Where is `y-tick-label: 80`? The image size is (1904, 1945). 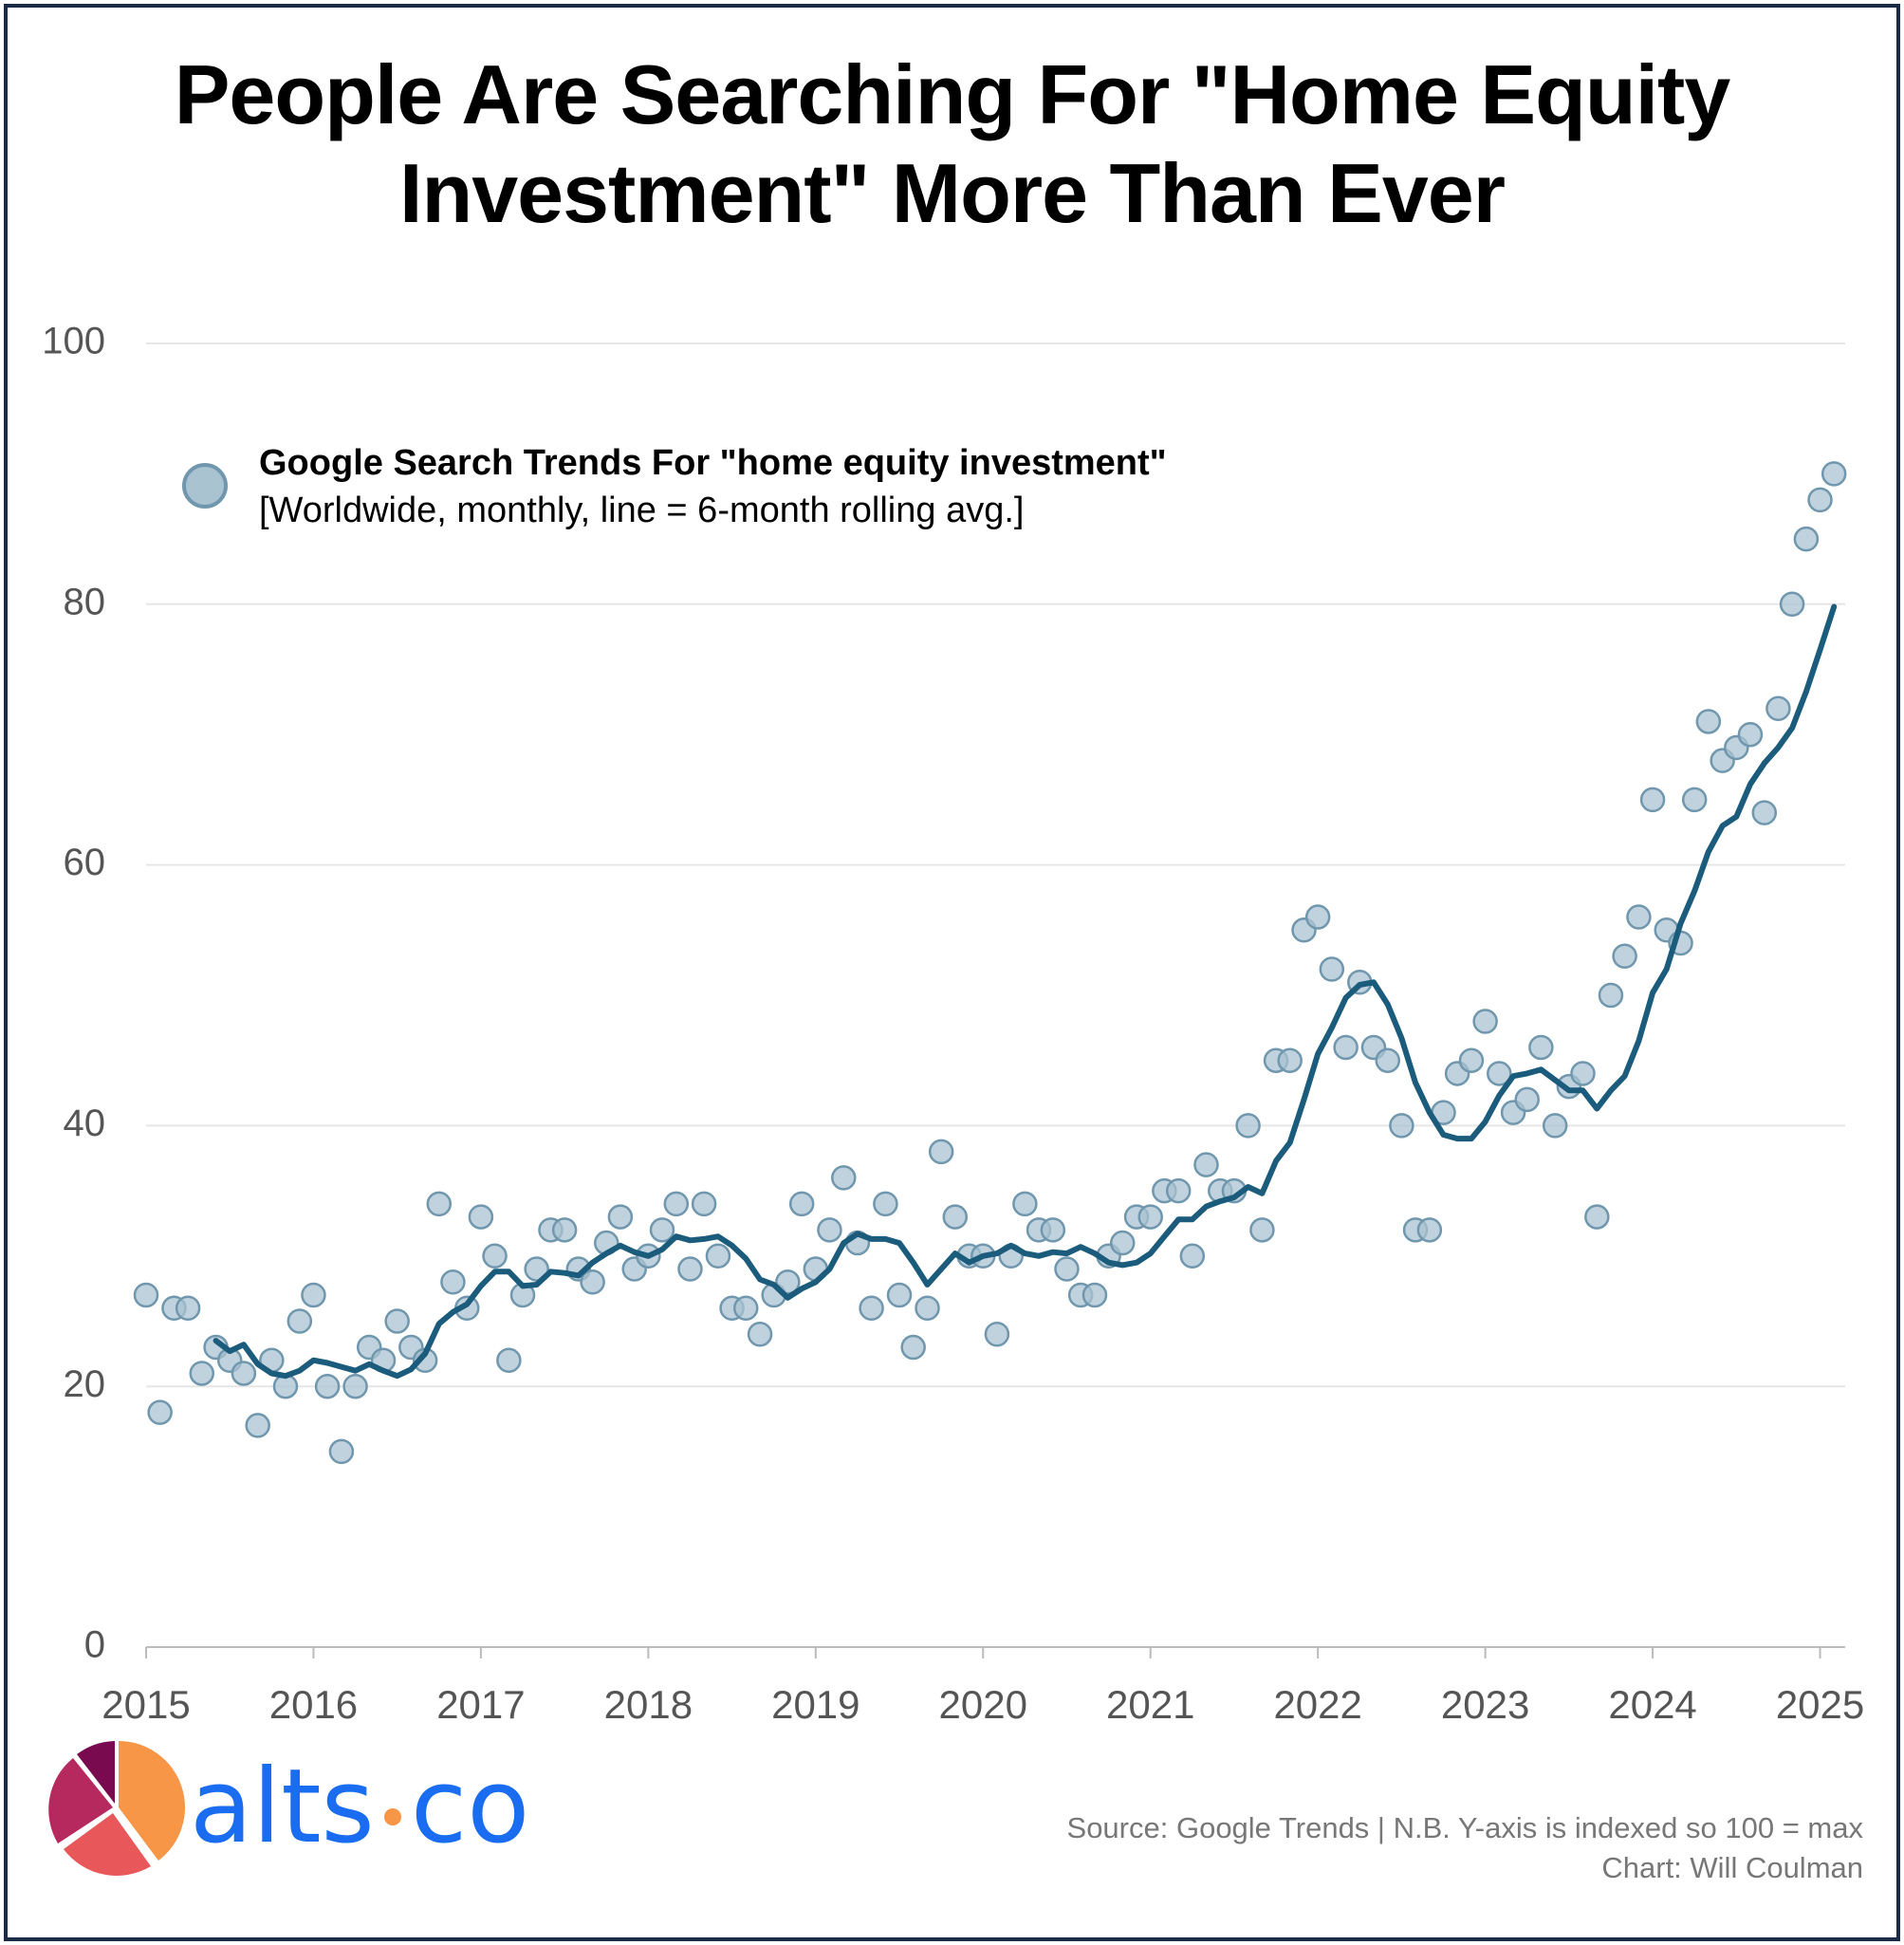
y-tick-label: 80 is located at coordinates (85, 601).